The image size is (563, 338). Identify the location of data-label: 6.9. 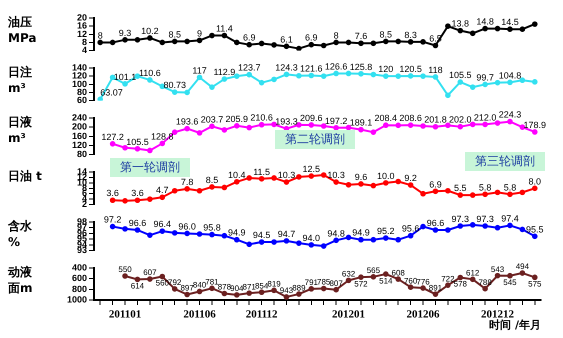
(311, 37).